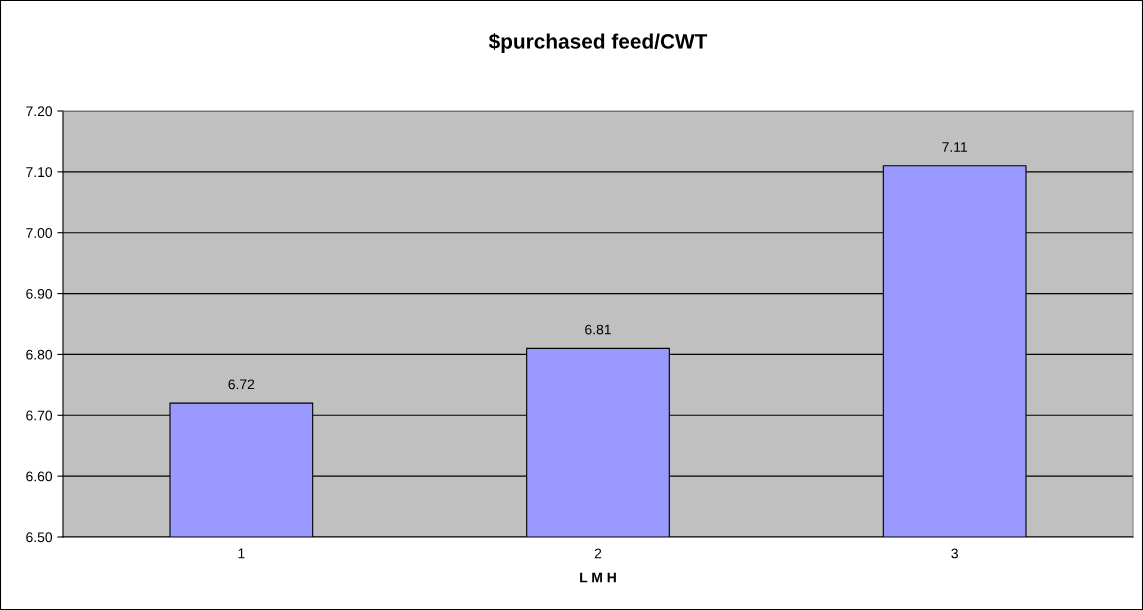  What do you see at coordinates (241, 384) in the screenshot?
I see `data-label: 6.72` at bounding box center [241, 384].